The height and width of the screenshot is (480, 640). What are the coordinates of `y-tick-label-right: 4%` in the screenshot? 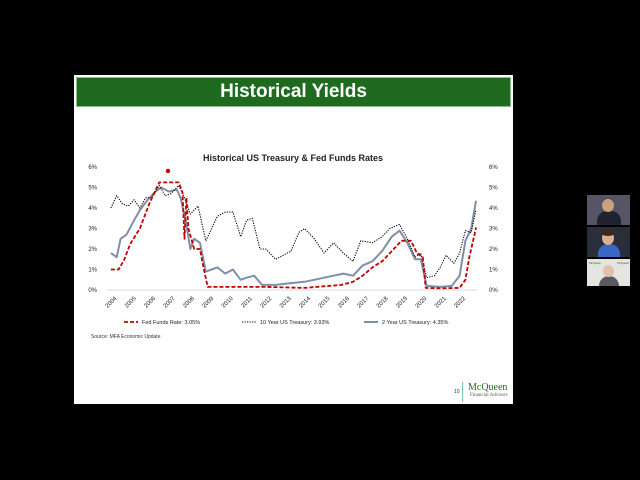 It's located at (493, 209).